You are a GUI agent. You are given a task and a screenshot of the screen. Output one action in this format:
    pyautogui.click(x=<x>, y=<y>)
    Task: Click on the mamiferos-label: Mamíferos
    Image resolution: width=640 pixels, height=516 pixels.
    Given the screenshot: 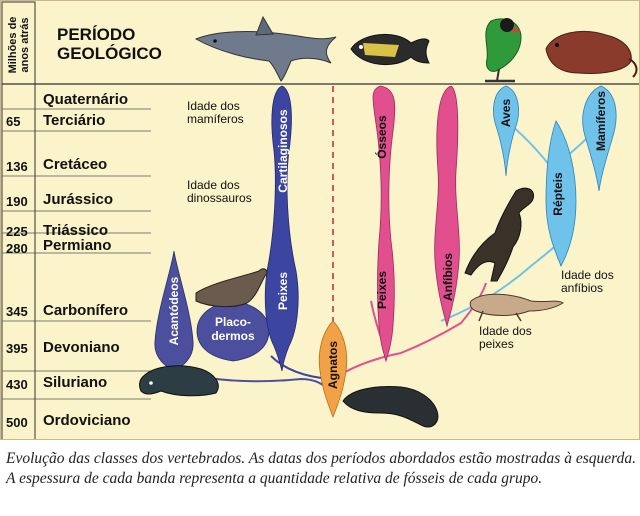 What is the action you would take?
    pyautogui.click(x=601, y=120)
    